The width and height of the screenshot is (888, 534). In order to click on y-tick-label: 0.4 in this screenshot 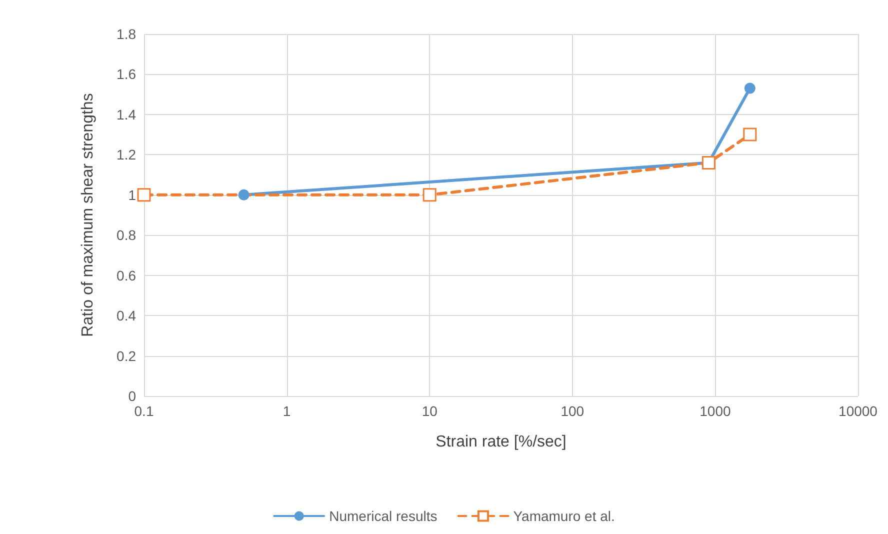, I will do `click(126, 316)`.